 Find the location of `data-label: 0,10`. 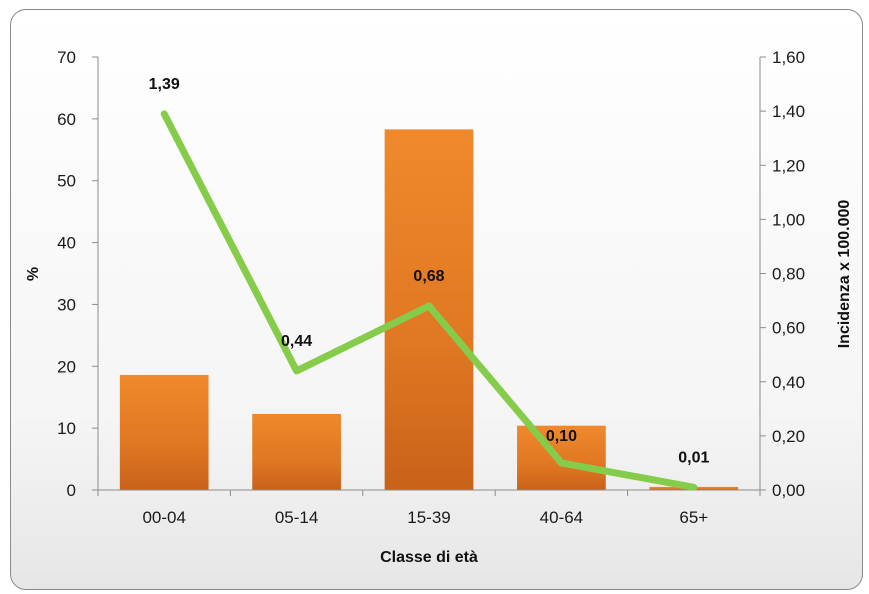

data-label: 0,10 is located at coordinates (561, 436).